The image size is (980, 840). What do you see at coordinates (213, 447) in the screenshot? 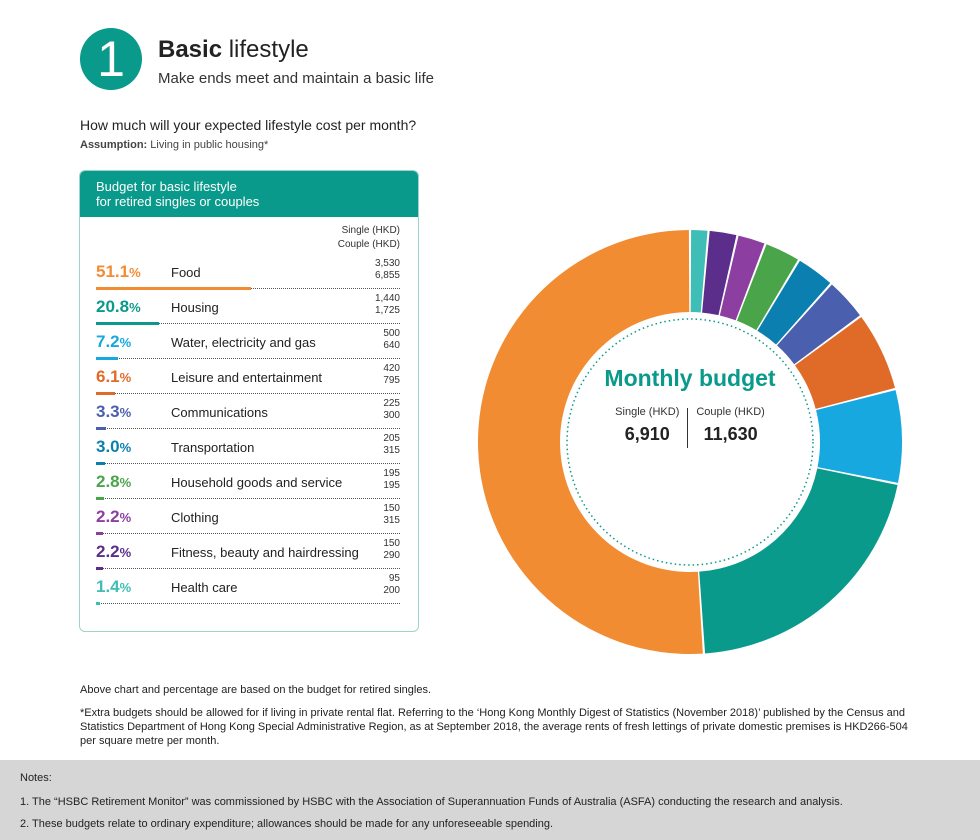
I see `row-category-label: Transportation` at bounding box center [213, 447].